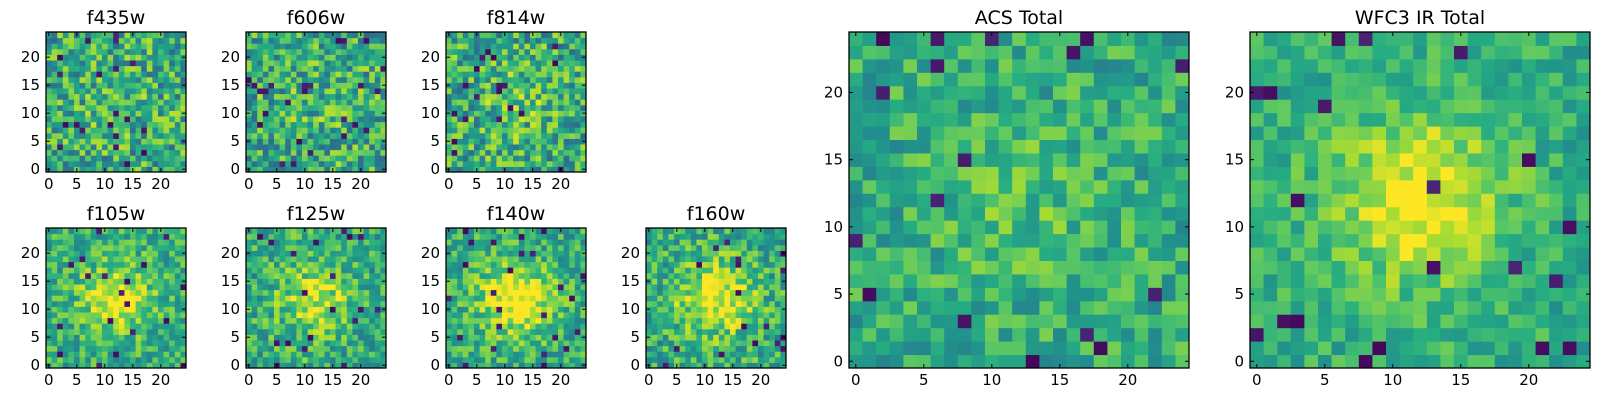 The height and width of the screenshot is (400, 1600). What do you see at coordinates (649, 380) in the screenshot?
I see `x-tick-label: 0` at bounding box center [649, 380].